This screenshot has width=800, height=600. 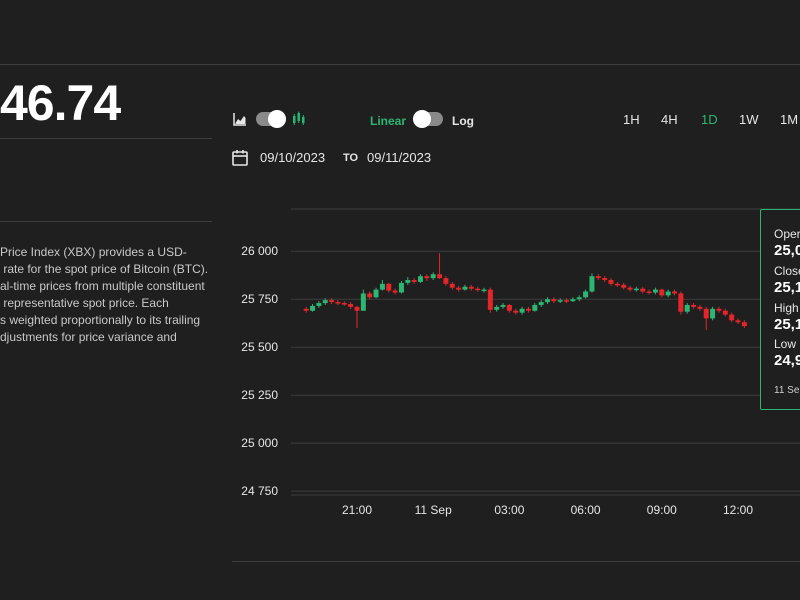 What do you see at coordinates (259, 395) in the screenshot?
I see `y-tick-label: 25 250` at bounding box center [259, 395].